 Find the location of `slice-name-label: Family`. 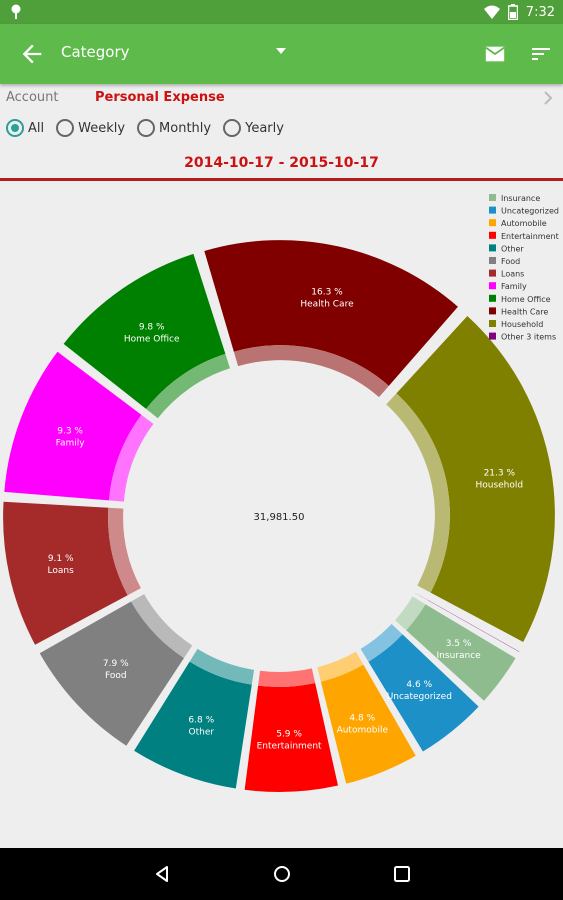

slice-name-label: Family is located at coordinates (71, 444).